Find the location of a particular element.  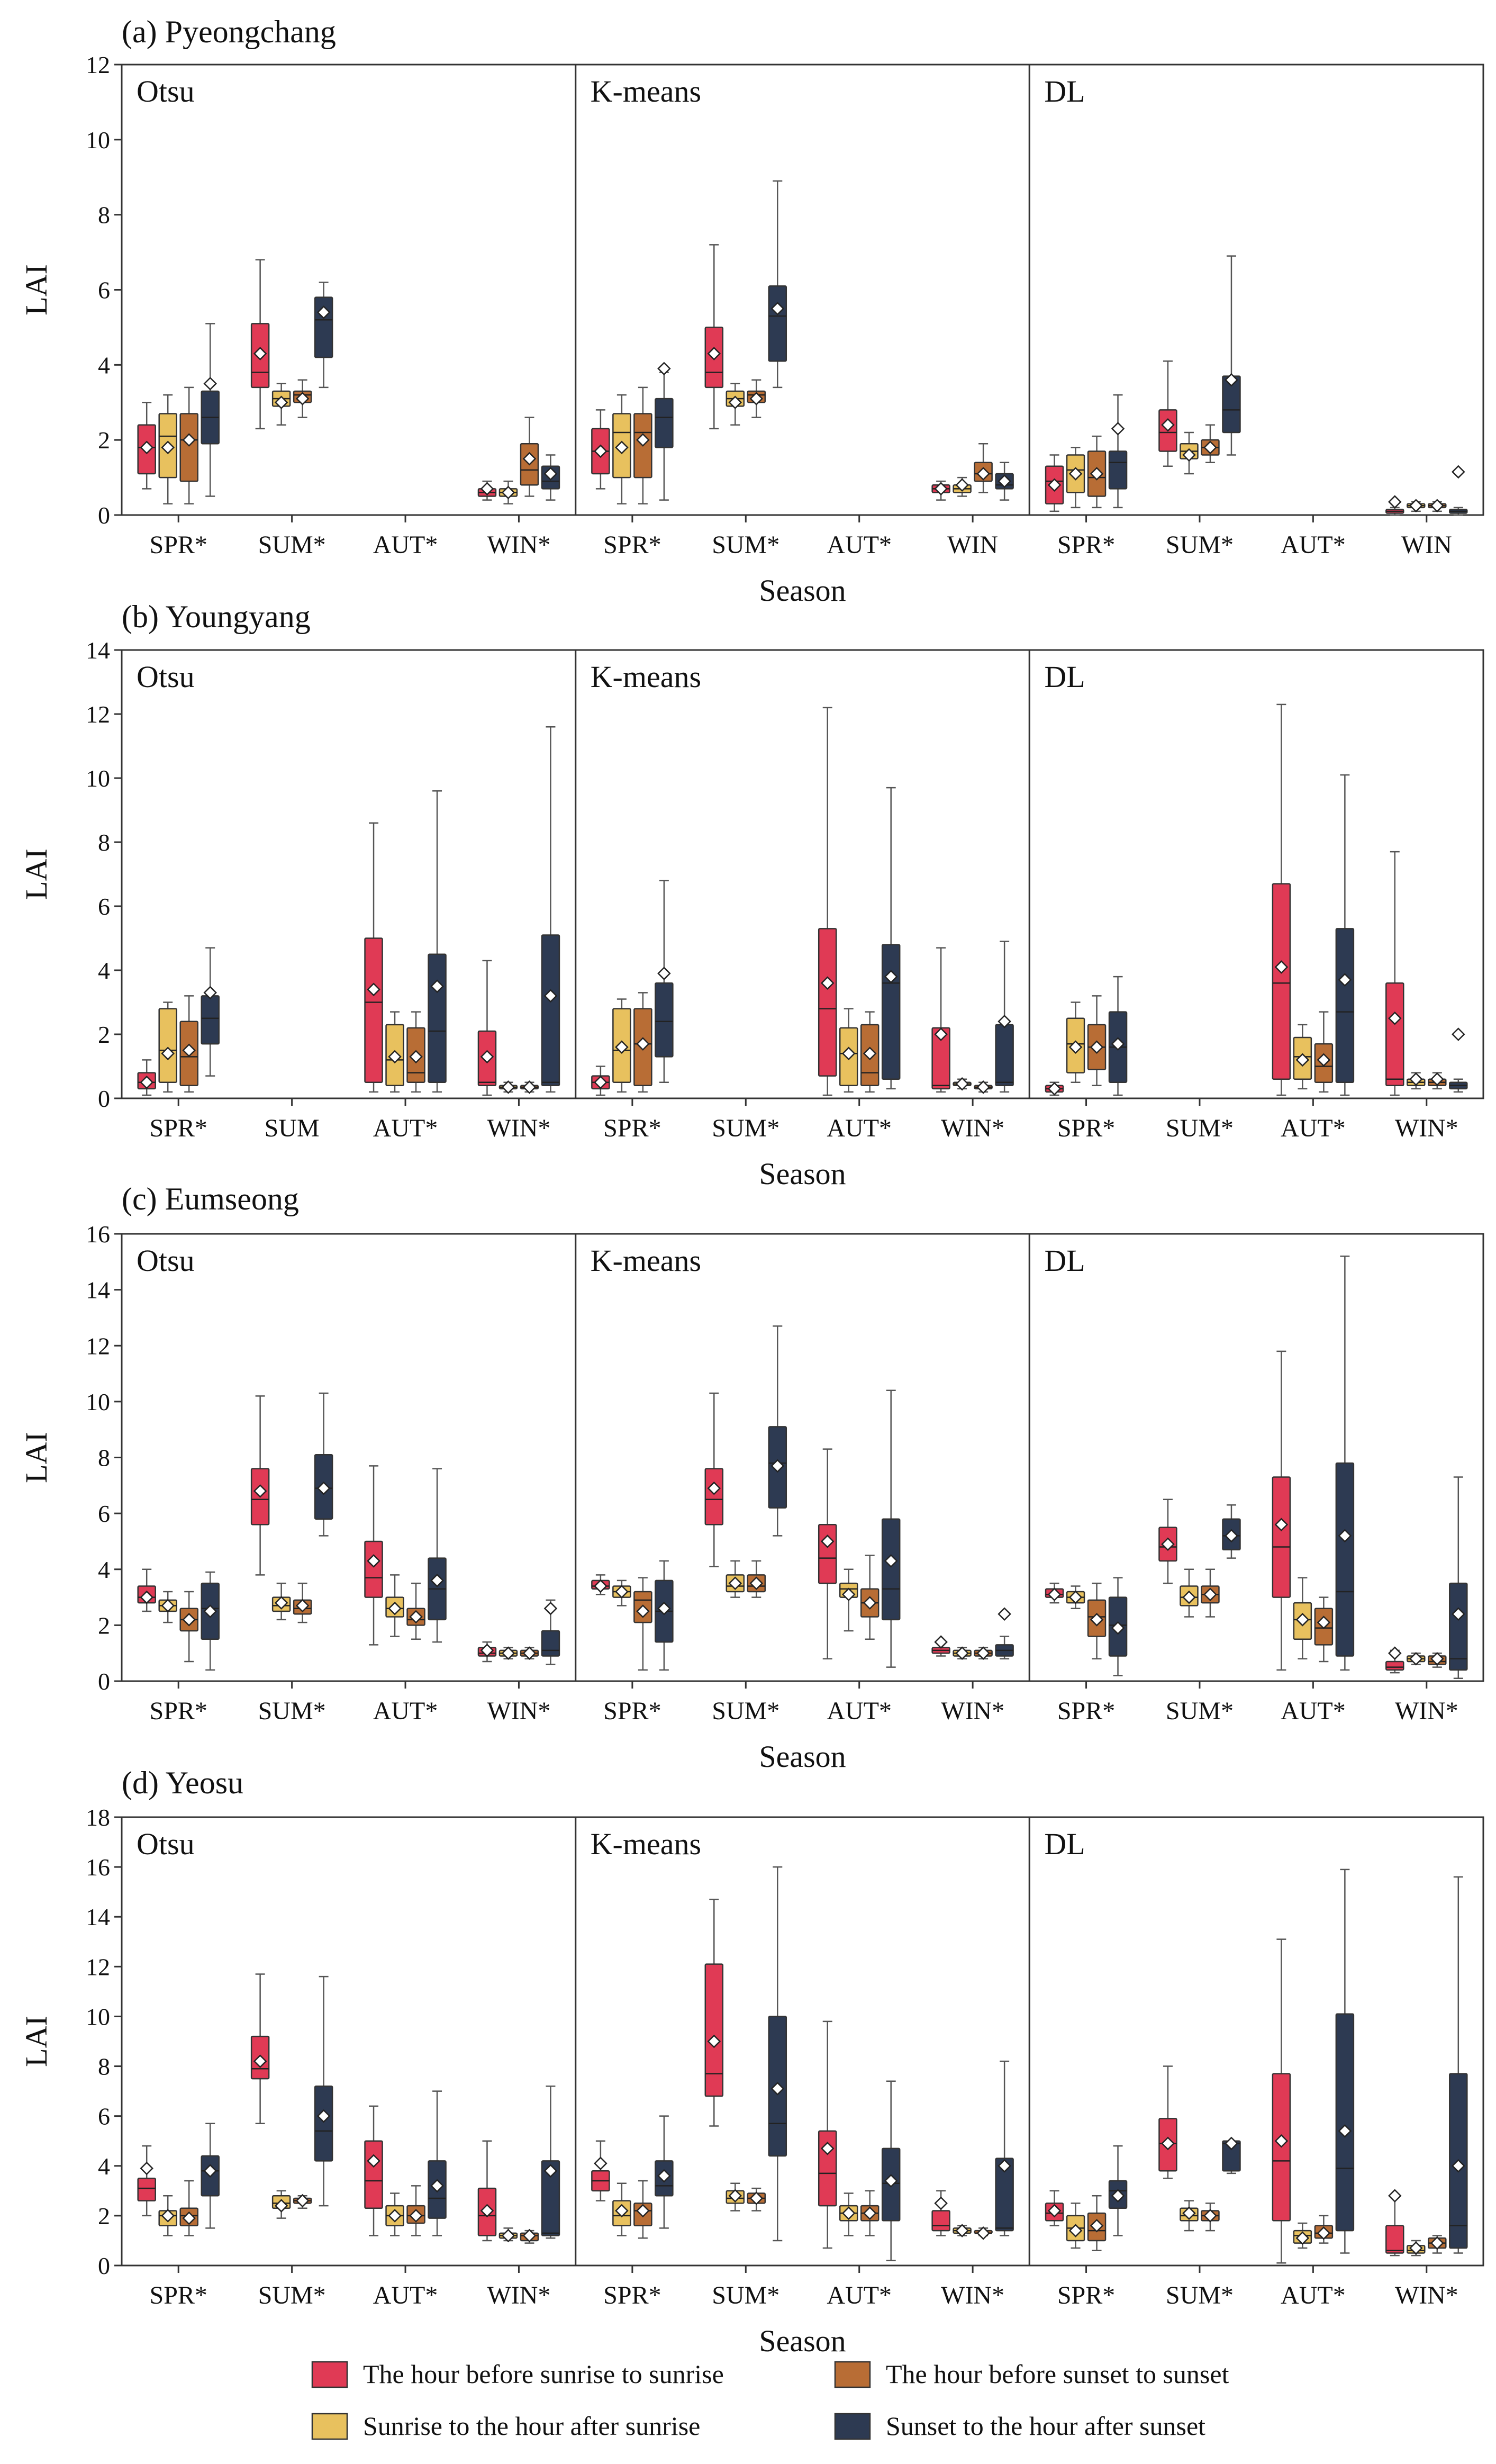

season-label: AUT* is located at coordinates (1313, 1711).